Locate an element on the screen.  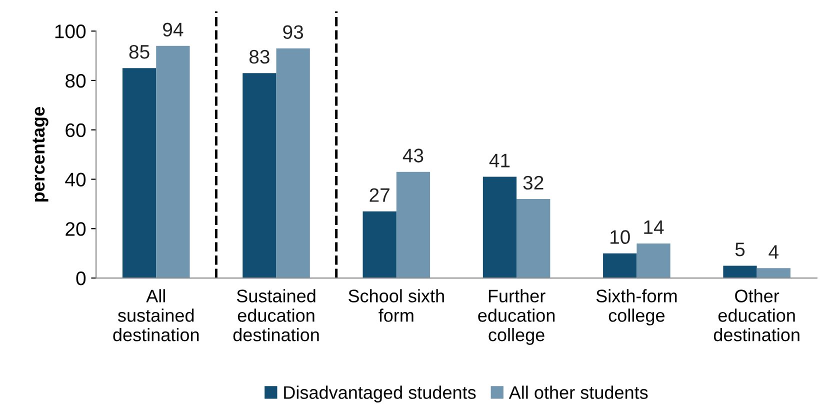
data-label: 14 is located at coordinates (654, 227).